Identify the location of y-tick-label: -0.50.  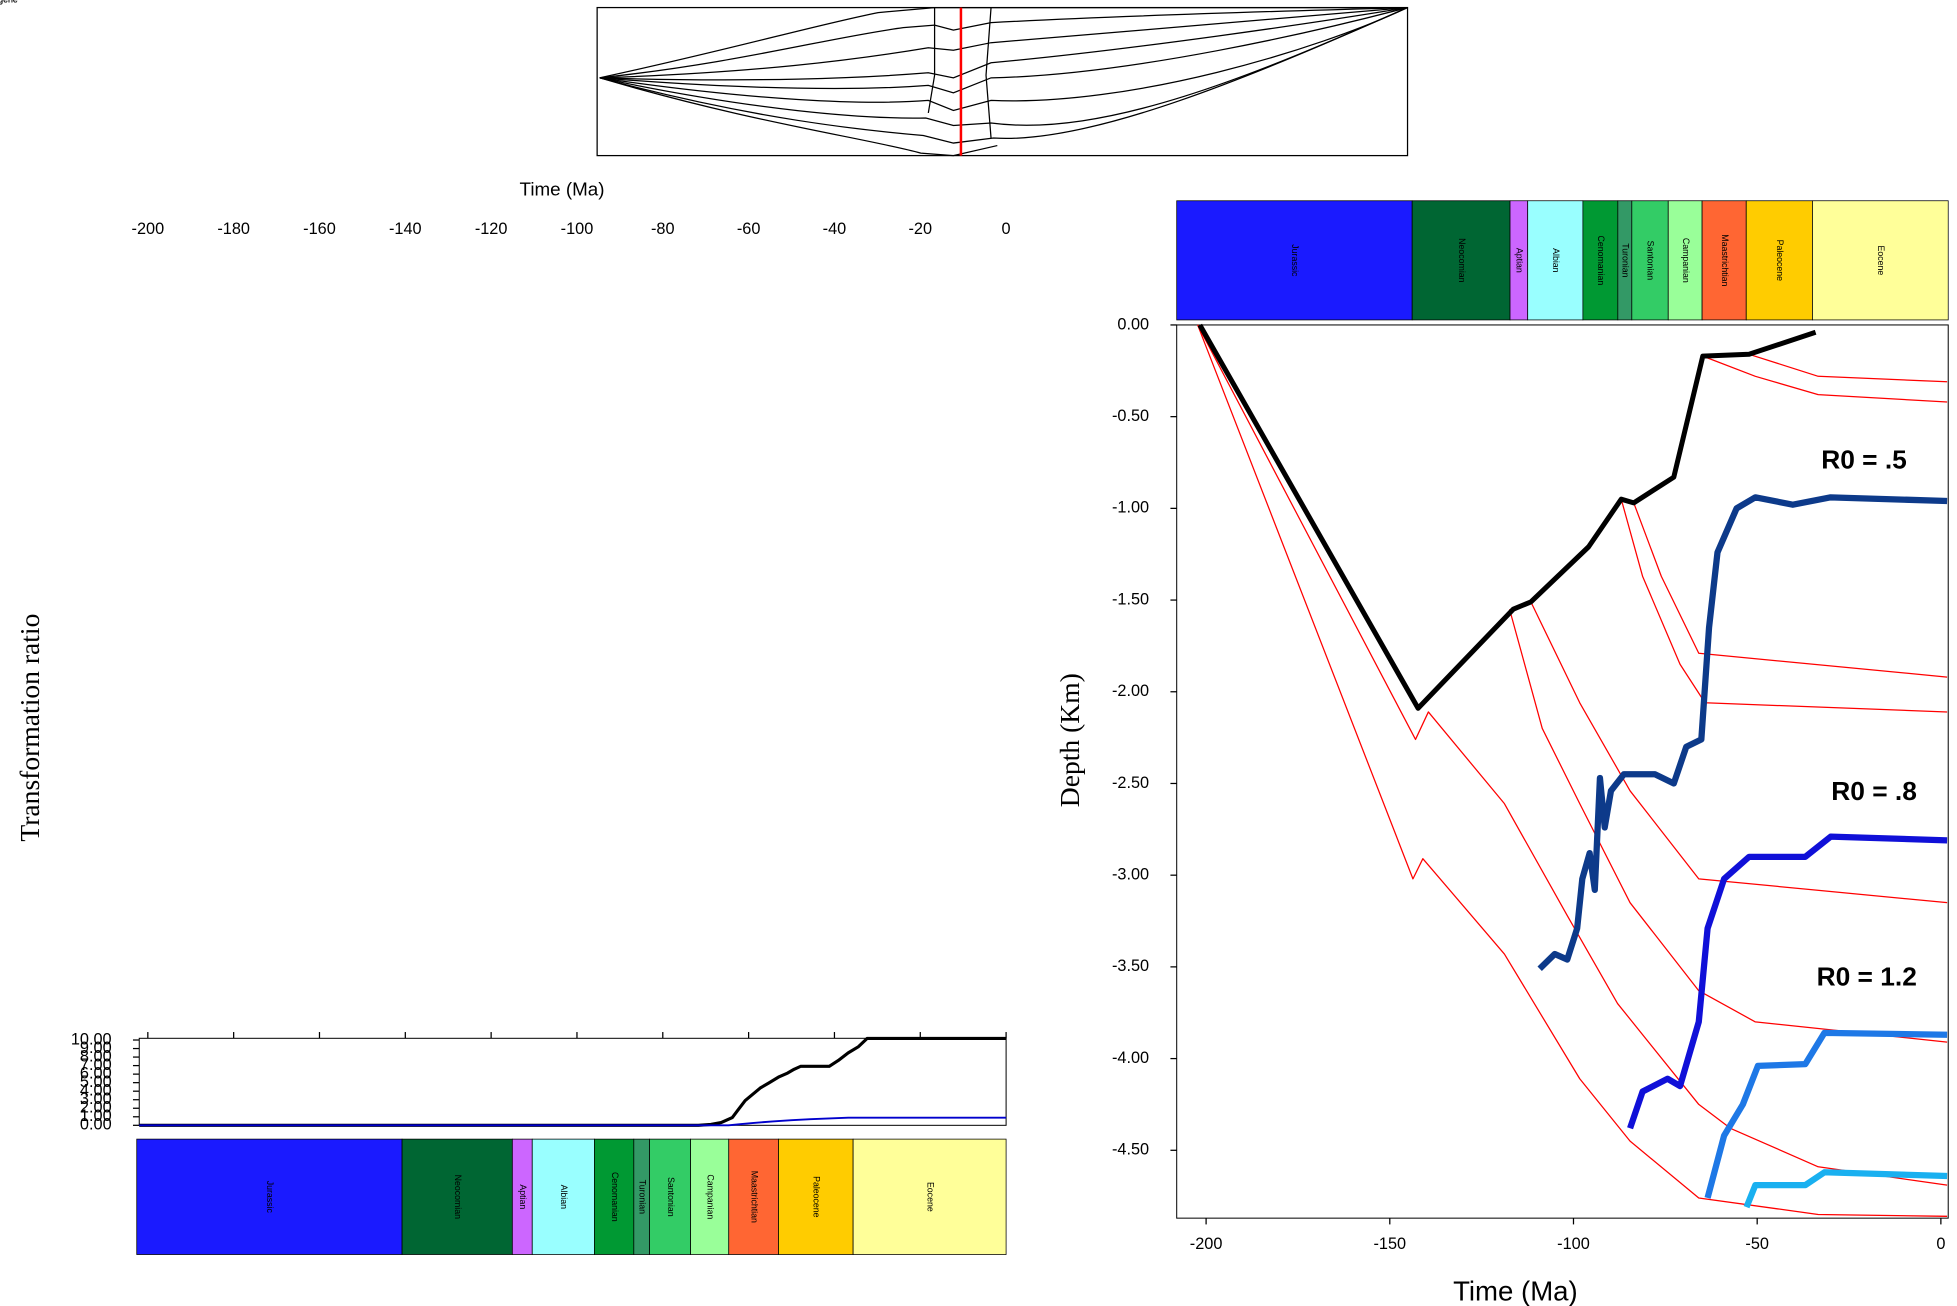
(1130, 416).